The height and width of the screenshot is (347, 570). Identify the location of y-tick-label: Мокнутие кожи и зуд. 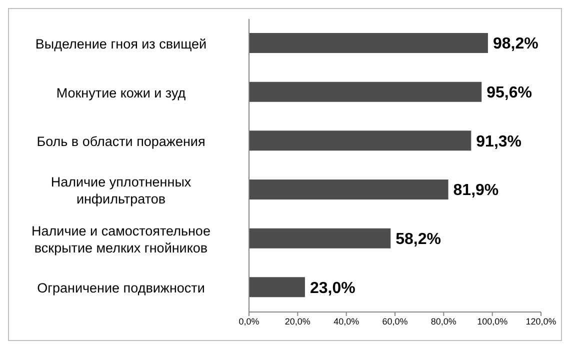
(121, 92).